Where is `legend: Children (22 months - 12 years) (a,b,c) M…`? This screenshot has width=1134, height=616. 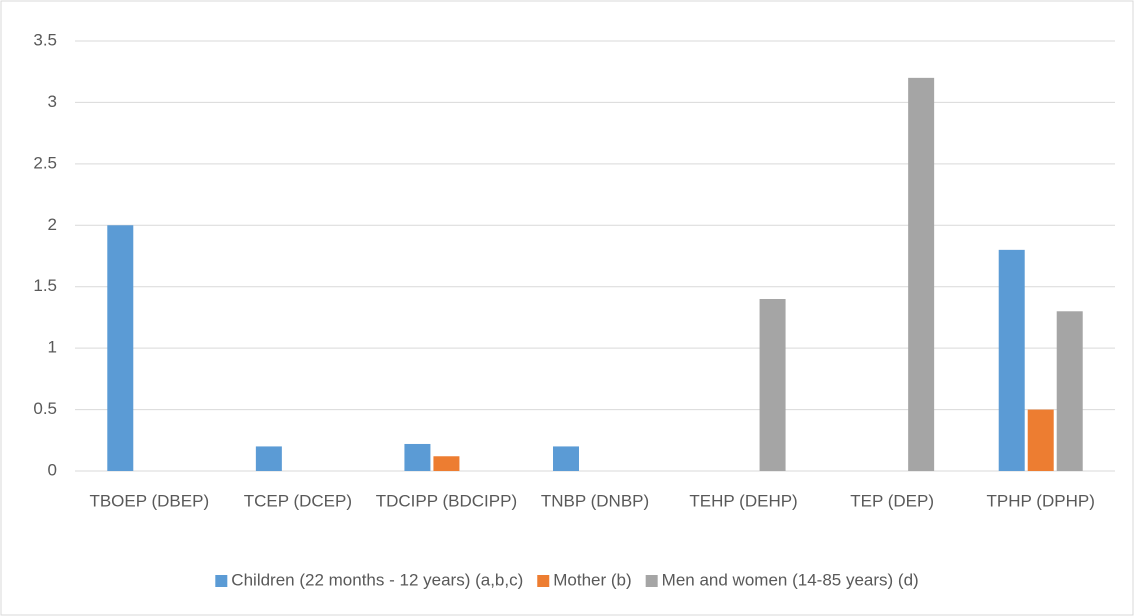
legend: Children (22 months - 12 years) (a,b,c) M… is located at coordinates (567, 579).